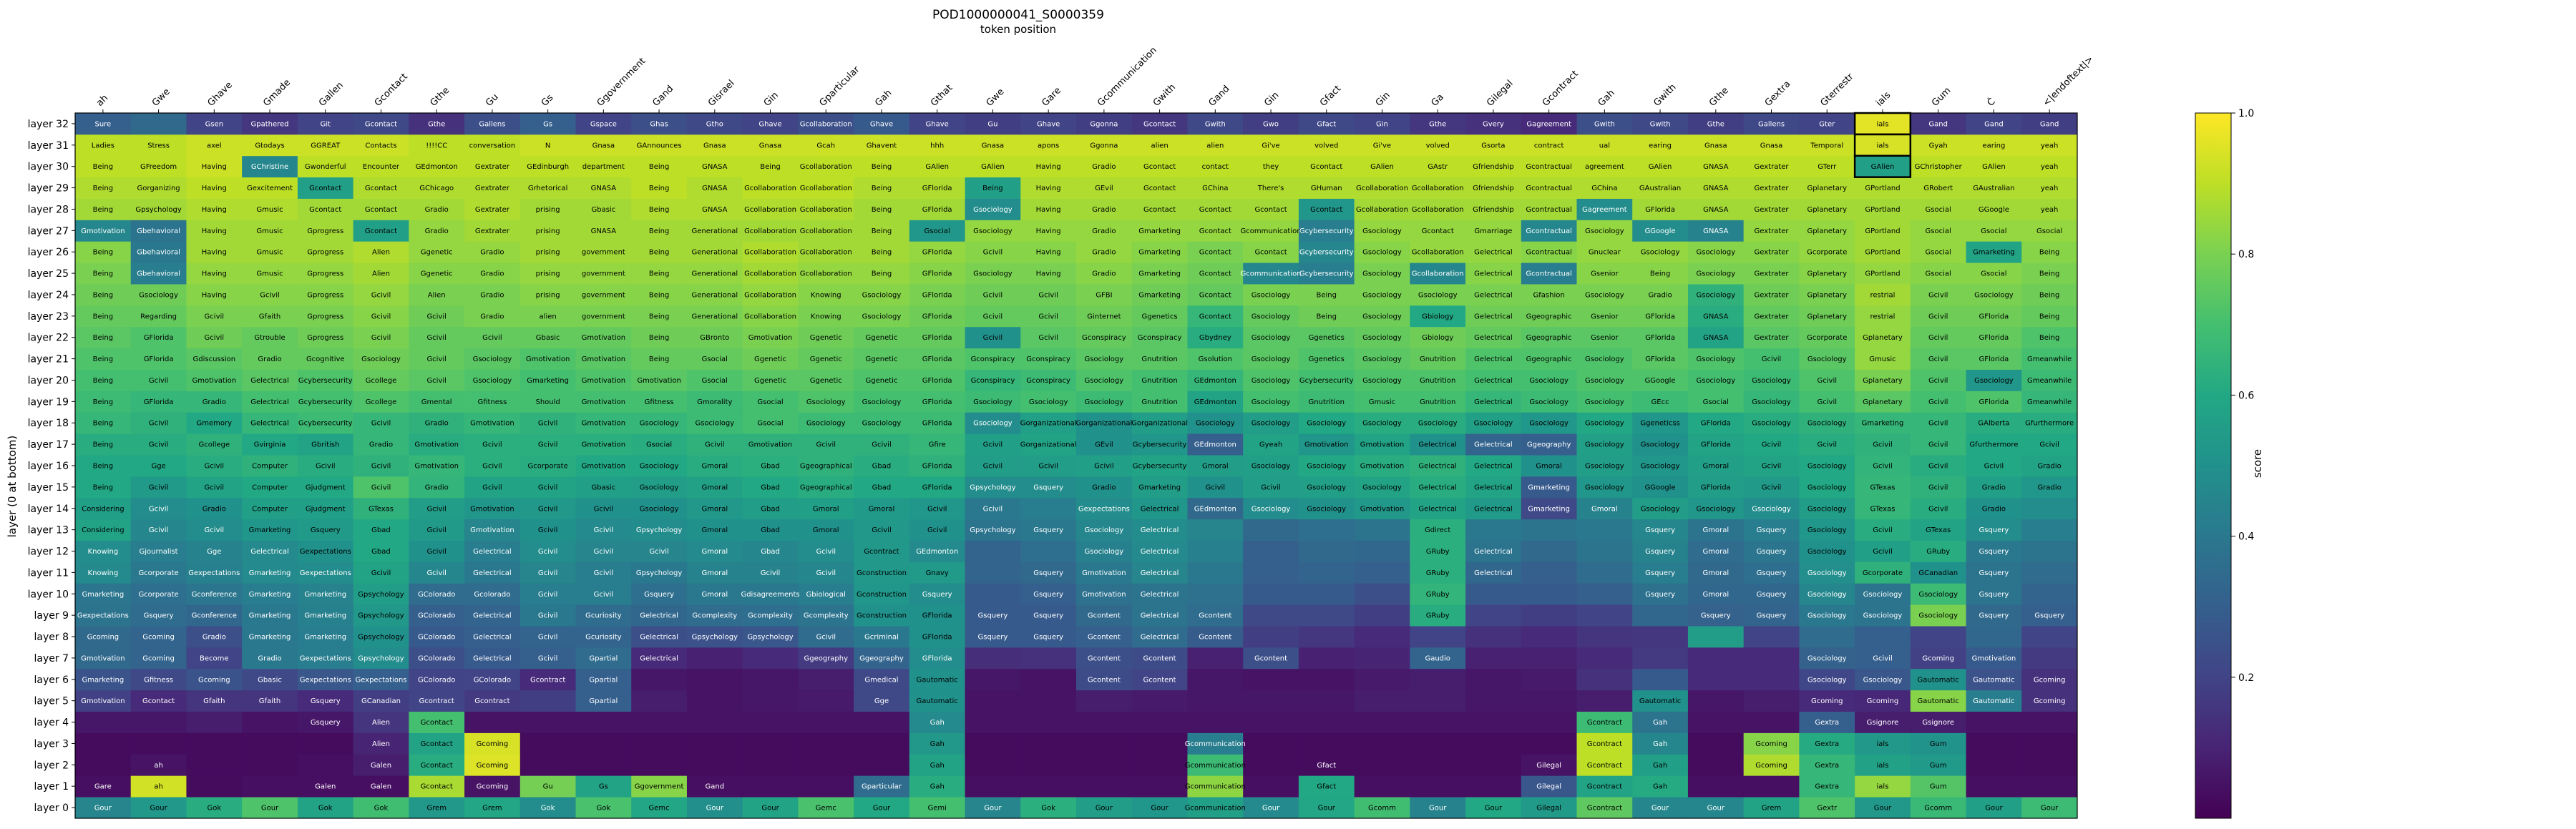 This screenshot has height=829, width=2576. I want to click on cell-label: Gah, so click(937, 766).